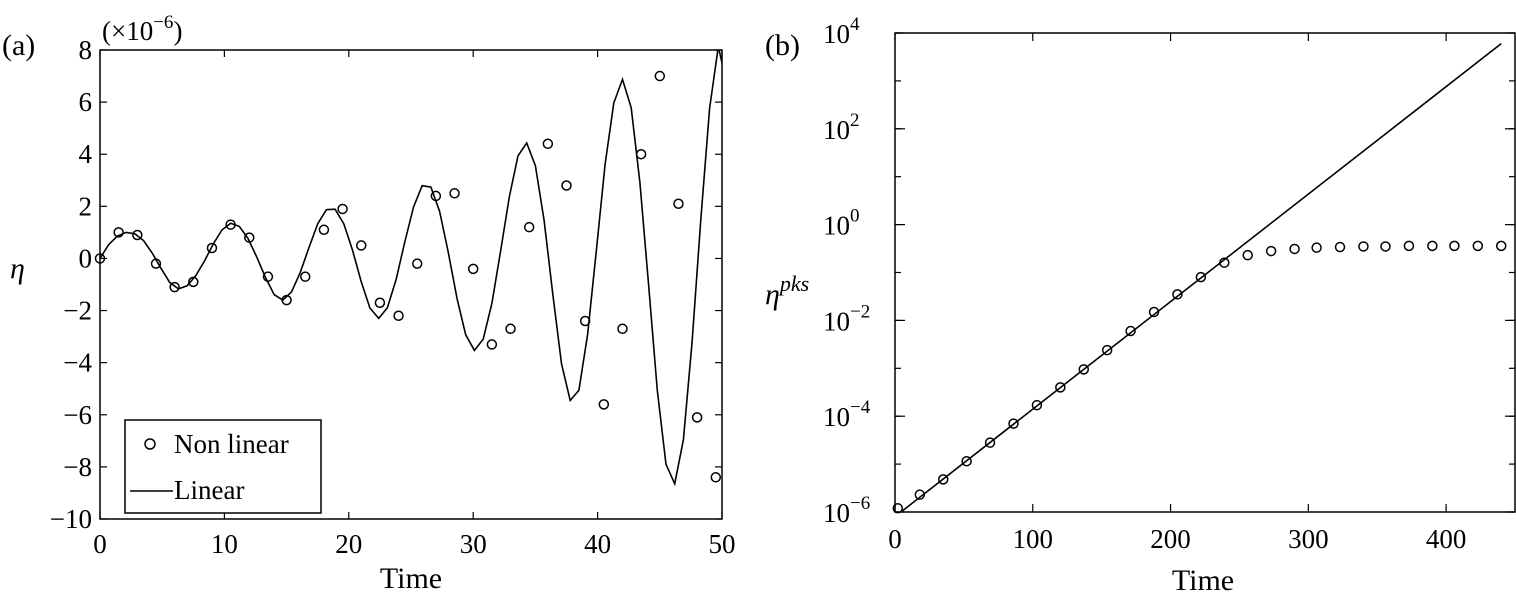 The image size is (1516, 605). Describe the element at coordinates (1170, 539) in the screenshot. I see `x-tick-label: 200` at that location.